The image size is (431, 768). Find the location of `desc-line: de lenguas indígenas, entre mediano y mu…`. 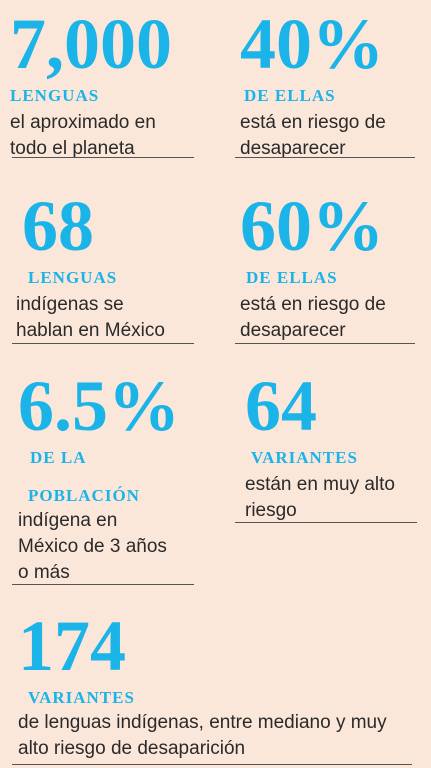

desc-line: de lenguas indígenas, entre mediano y mu… is located at coordinates (202, 722).